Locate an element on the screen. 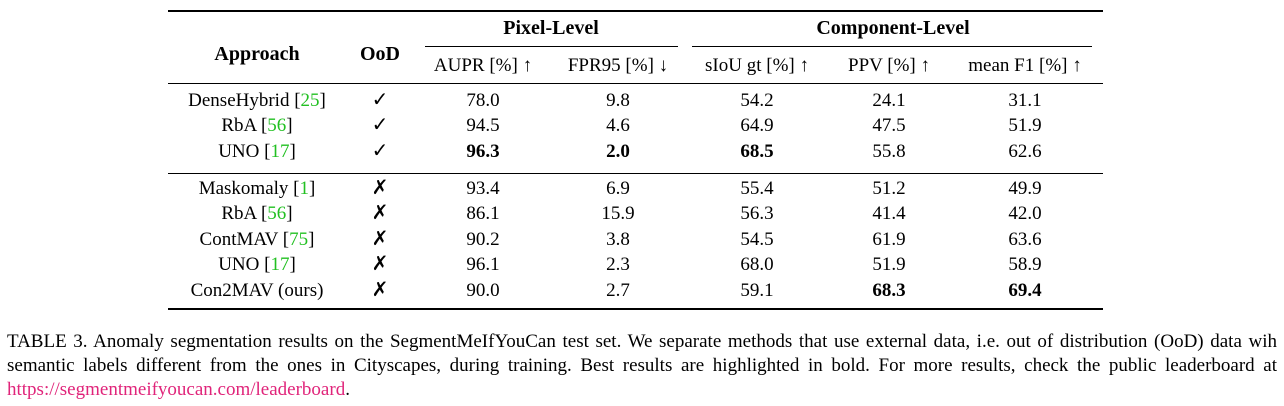 The image size is (1284, 406). value-cell: 68.5 is located at coordinates (757, 151).